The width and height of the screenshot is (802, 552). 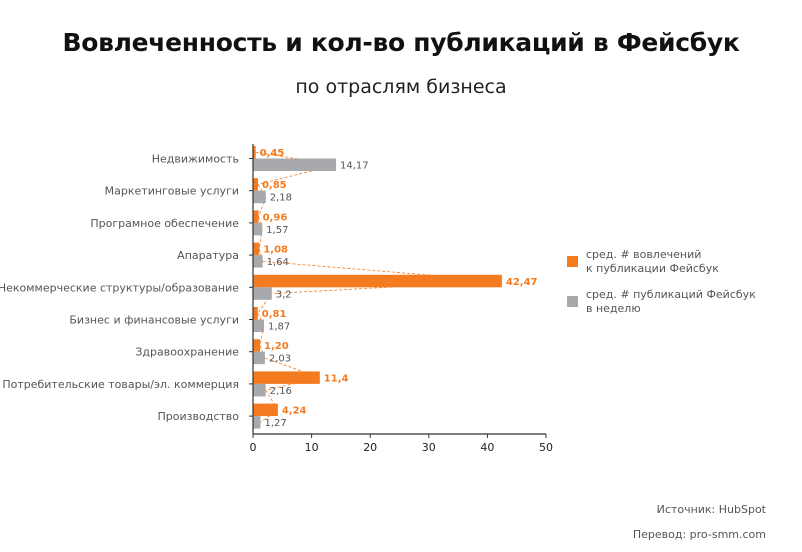 I want to click on data-label-posts: 2,16, so click(x=281, y=391).